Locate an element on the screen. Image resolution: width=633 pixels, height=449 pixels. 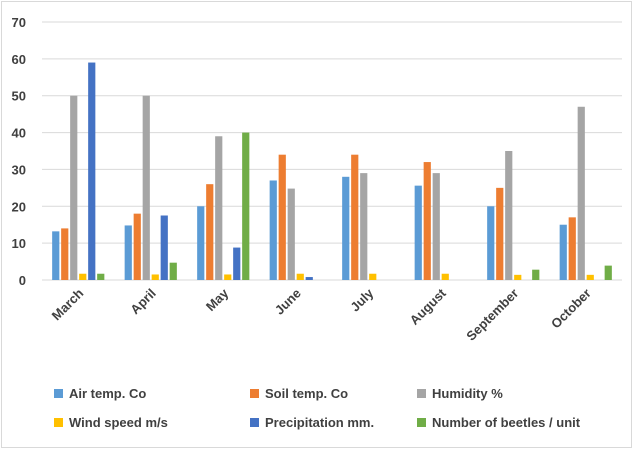
y-tick-label: 40 is located at coordinates (19, 133).